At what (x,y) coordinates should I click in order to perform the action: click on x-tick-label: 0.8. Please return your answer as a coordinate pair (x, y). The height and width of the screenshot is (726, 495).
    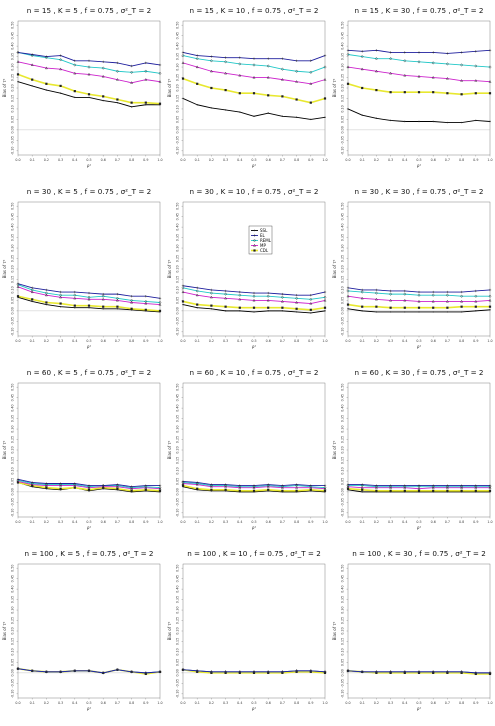
    Looking at the image, I should click on (296, 160).